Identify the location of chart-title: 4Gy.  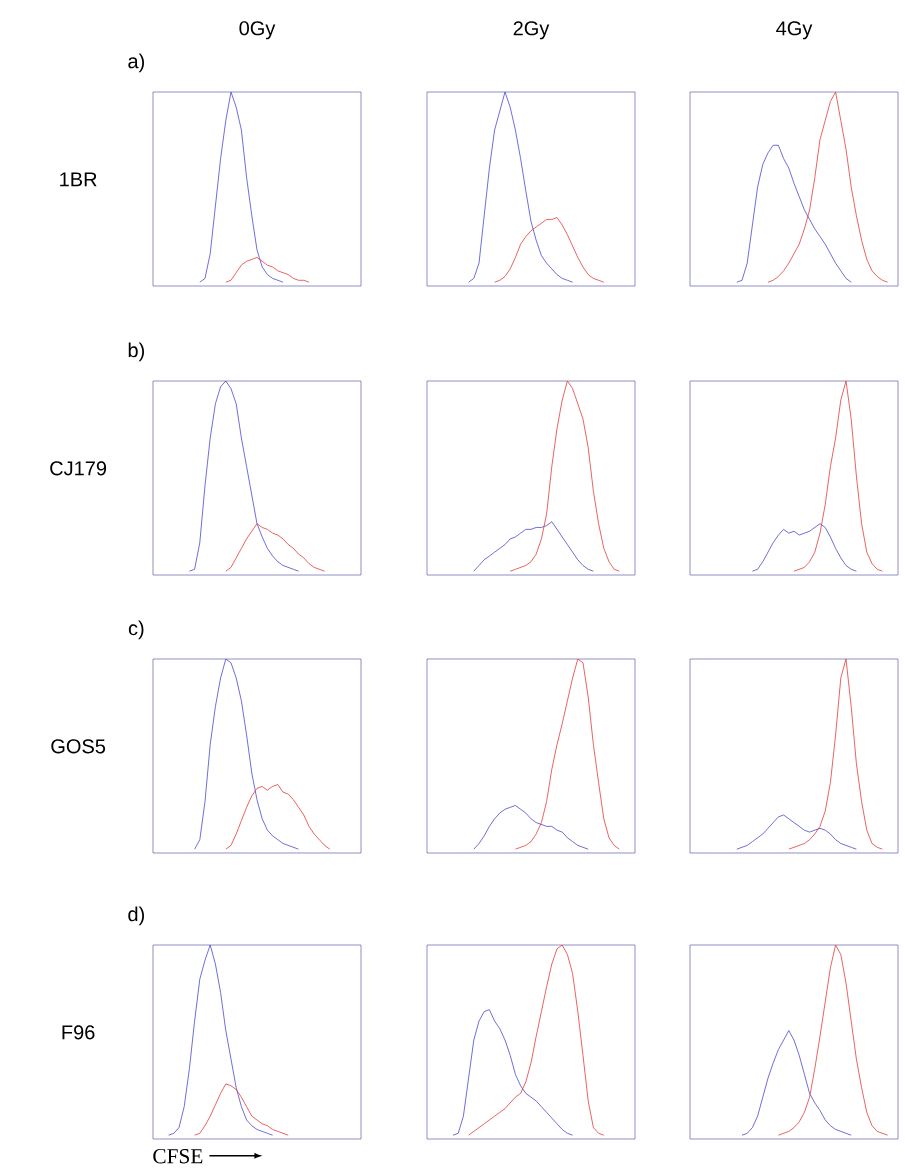
(794, 30).